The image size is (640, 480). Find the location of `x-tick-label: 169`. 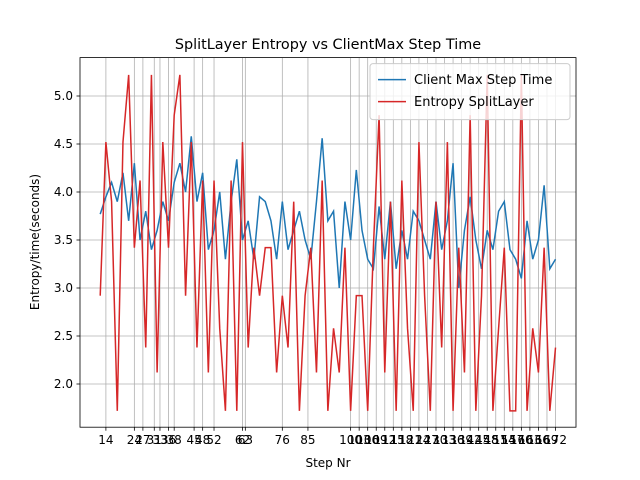

x-tick-label: 169 is located at coordinates (547, 440).